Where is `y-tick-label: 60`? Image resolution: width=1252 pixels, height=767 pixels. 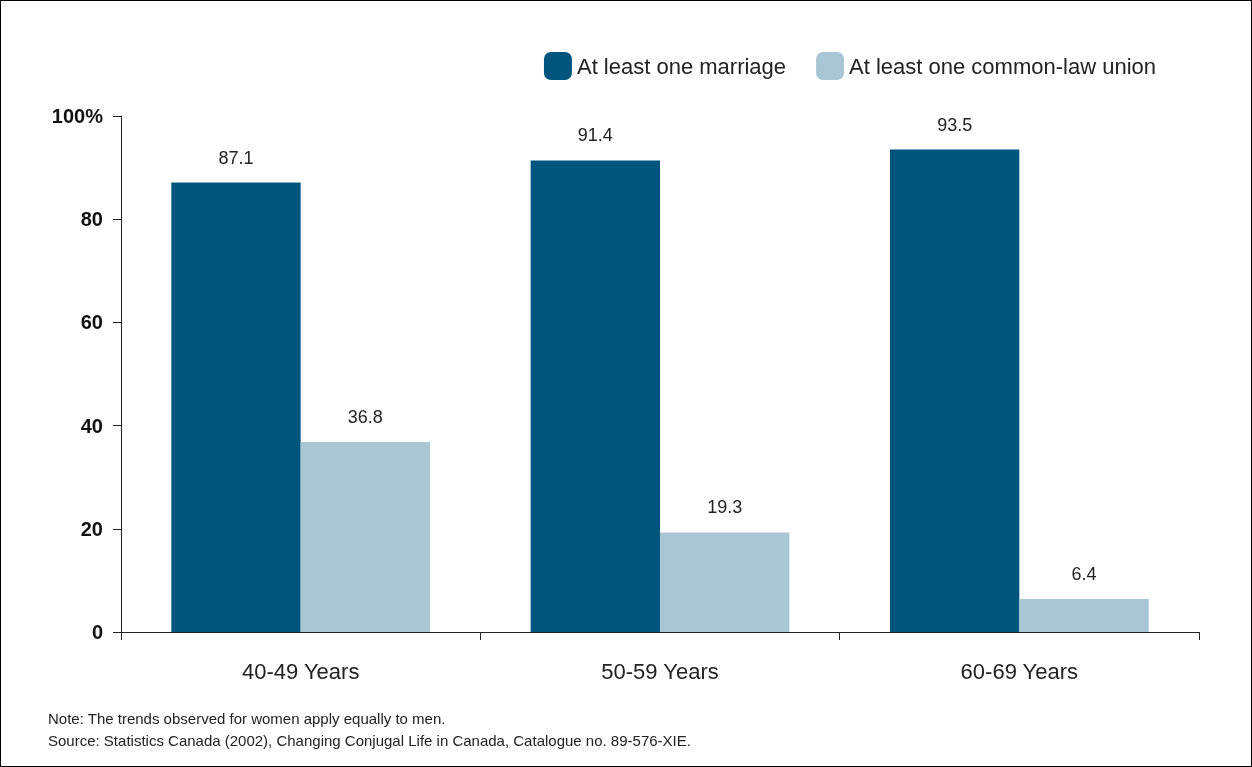 y-tick-label: 60 is located at coordinates (91, 322).